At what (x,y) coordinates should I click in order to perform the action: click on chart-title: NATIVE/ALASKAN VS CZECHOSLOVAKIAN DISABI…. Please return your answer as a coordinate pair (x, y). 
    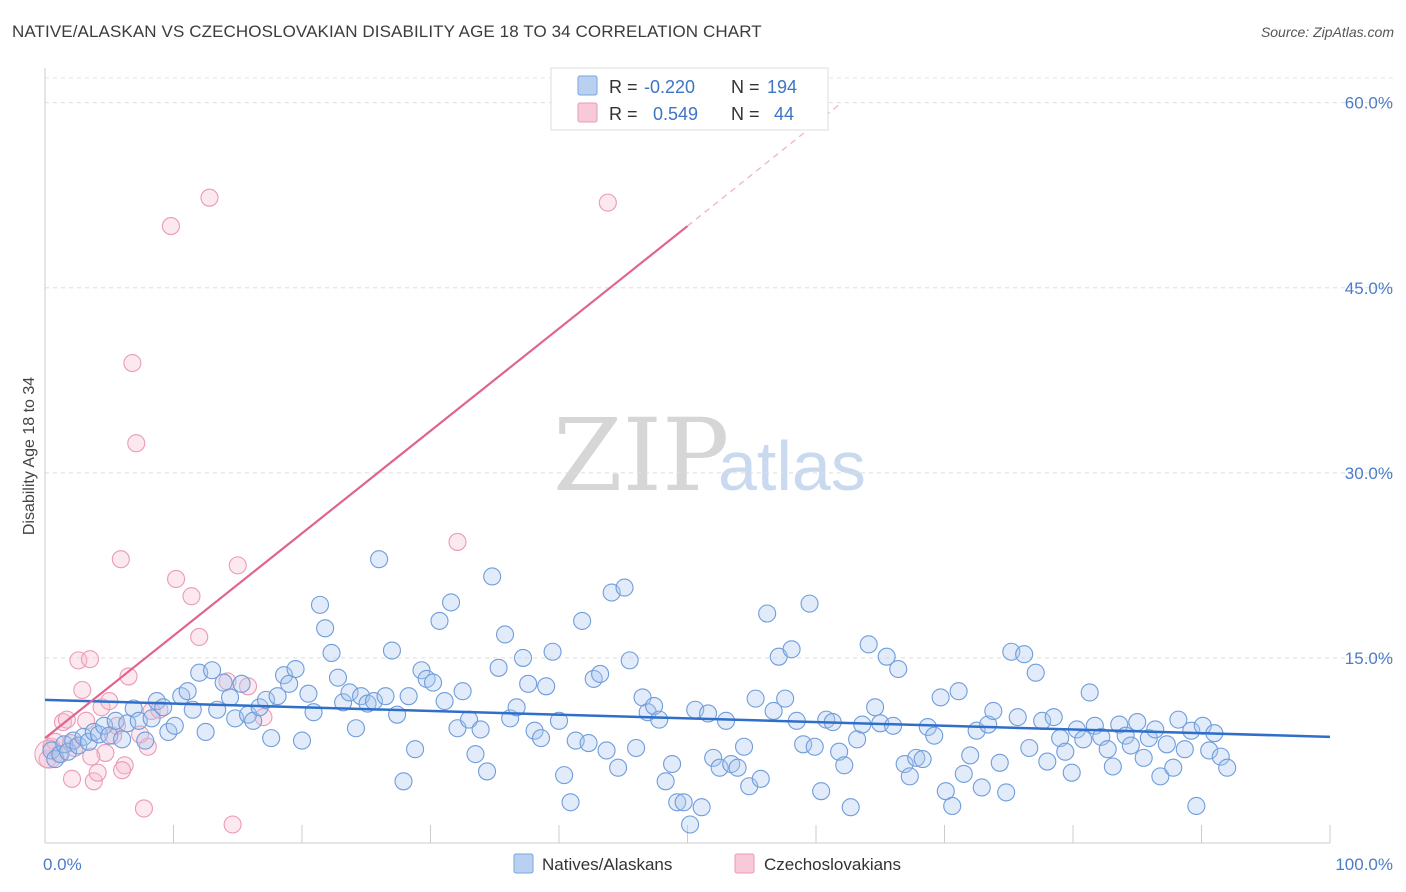
    Looking at the image, I should click on (387, 31).